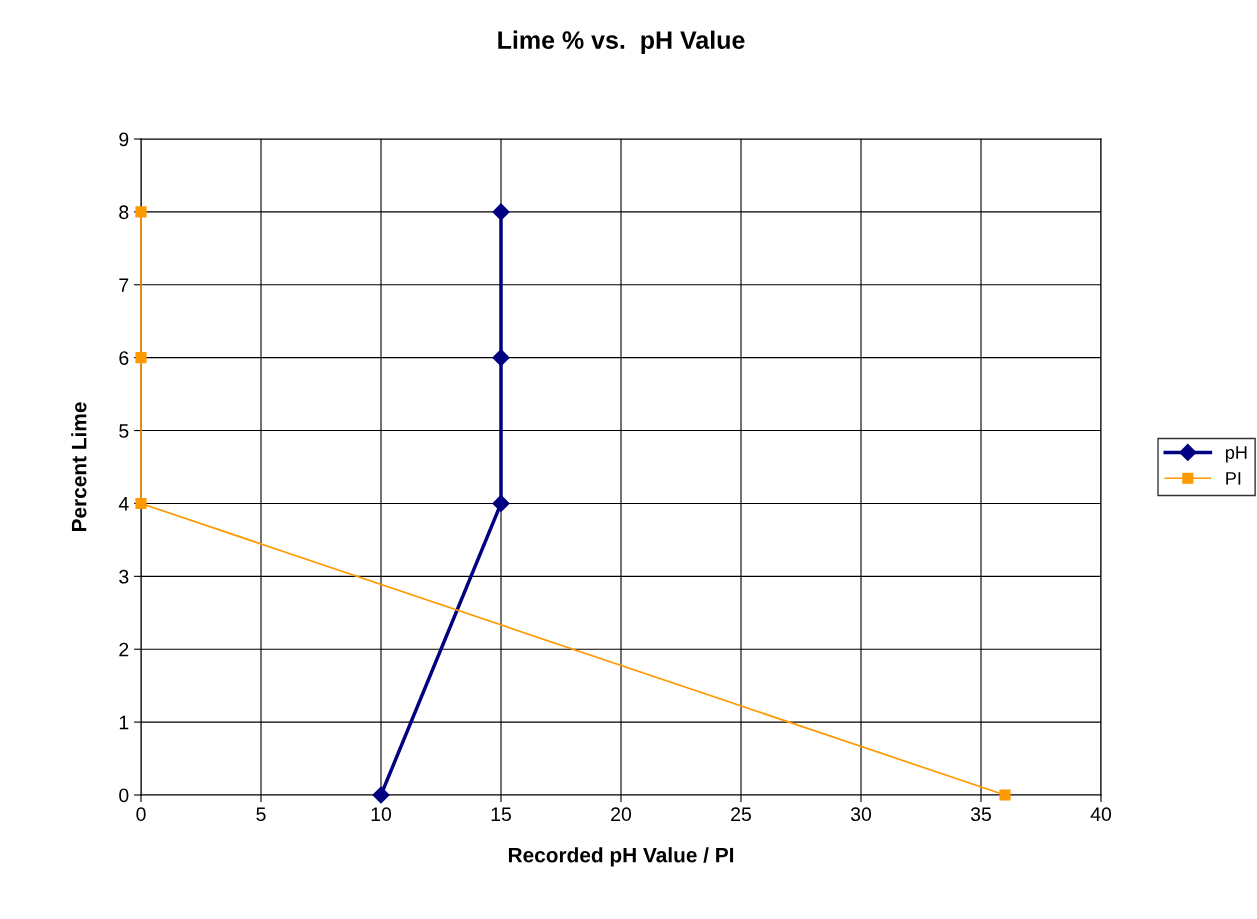  Describe the element at coordinates (741, 814) in the screenshot. I see `x-tick-label: 25` at that location.